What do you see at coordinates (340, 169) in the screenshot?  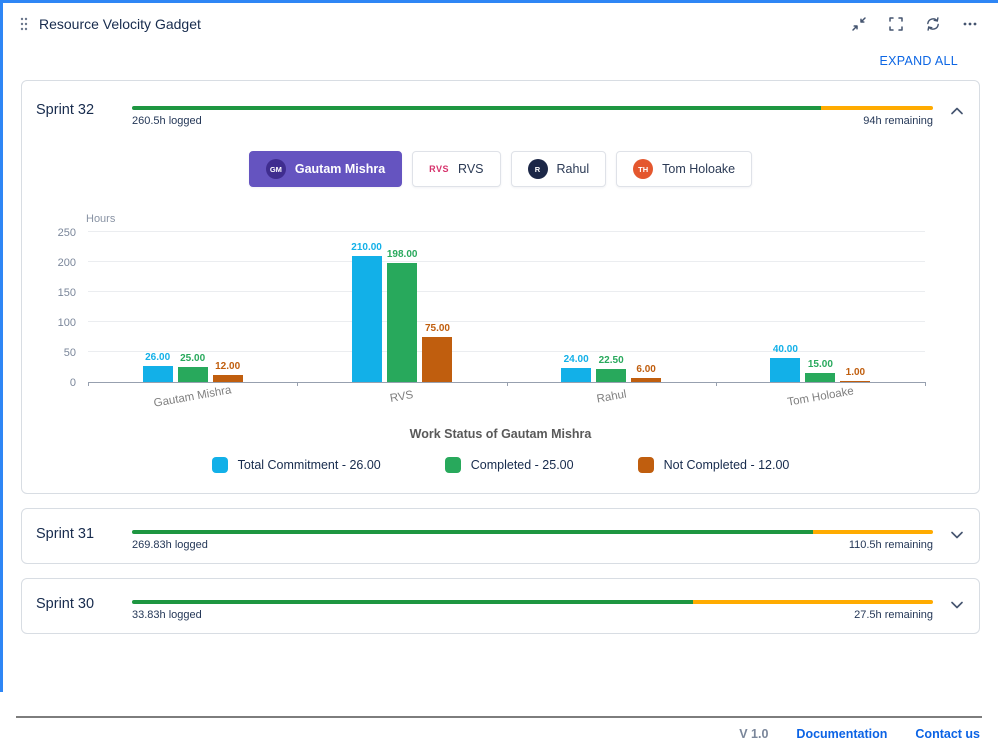 I see `member-tab-label: Gautam Mishra` at bounding box center [340, 169].